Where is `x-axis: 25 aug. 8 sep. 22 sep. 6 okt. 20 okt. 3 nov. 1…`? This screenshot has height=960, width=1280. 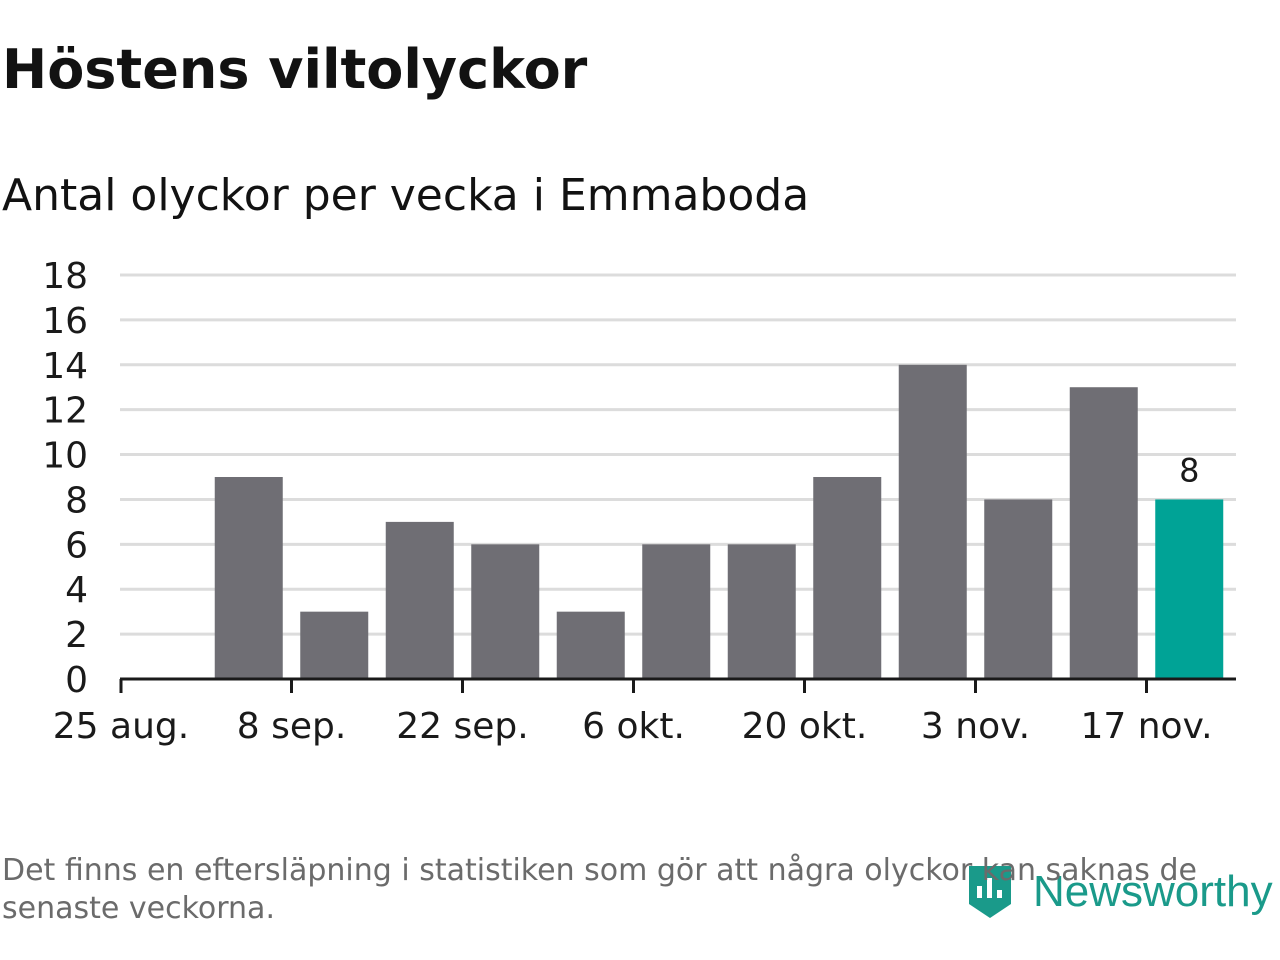 x-axis: 25 aug. 8 sep. 22 sep. 6 okt. 20 okt. 3 nov. 1… is located at coordinates (644, 712).